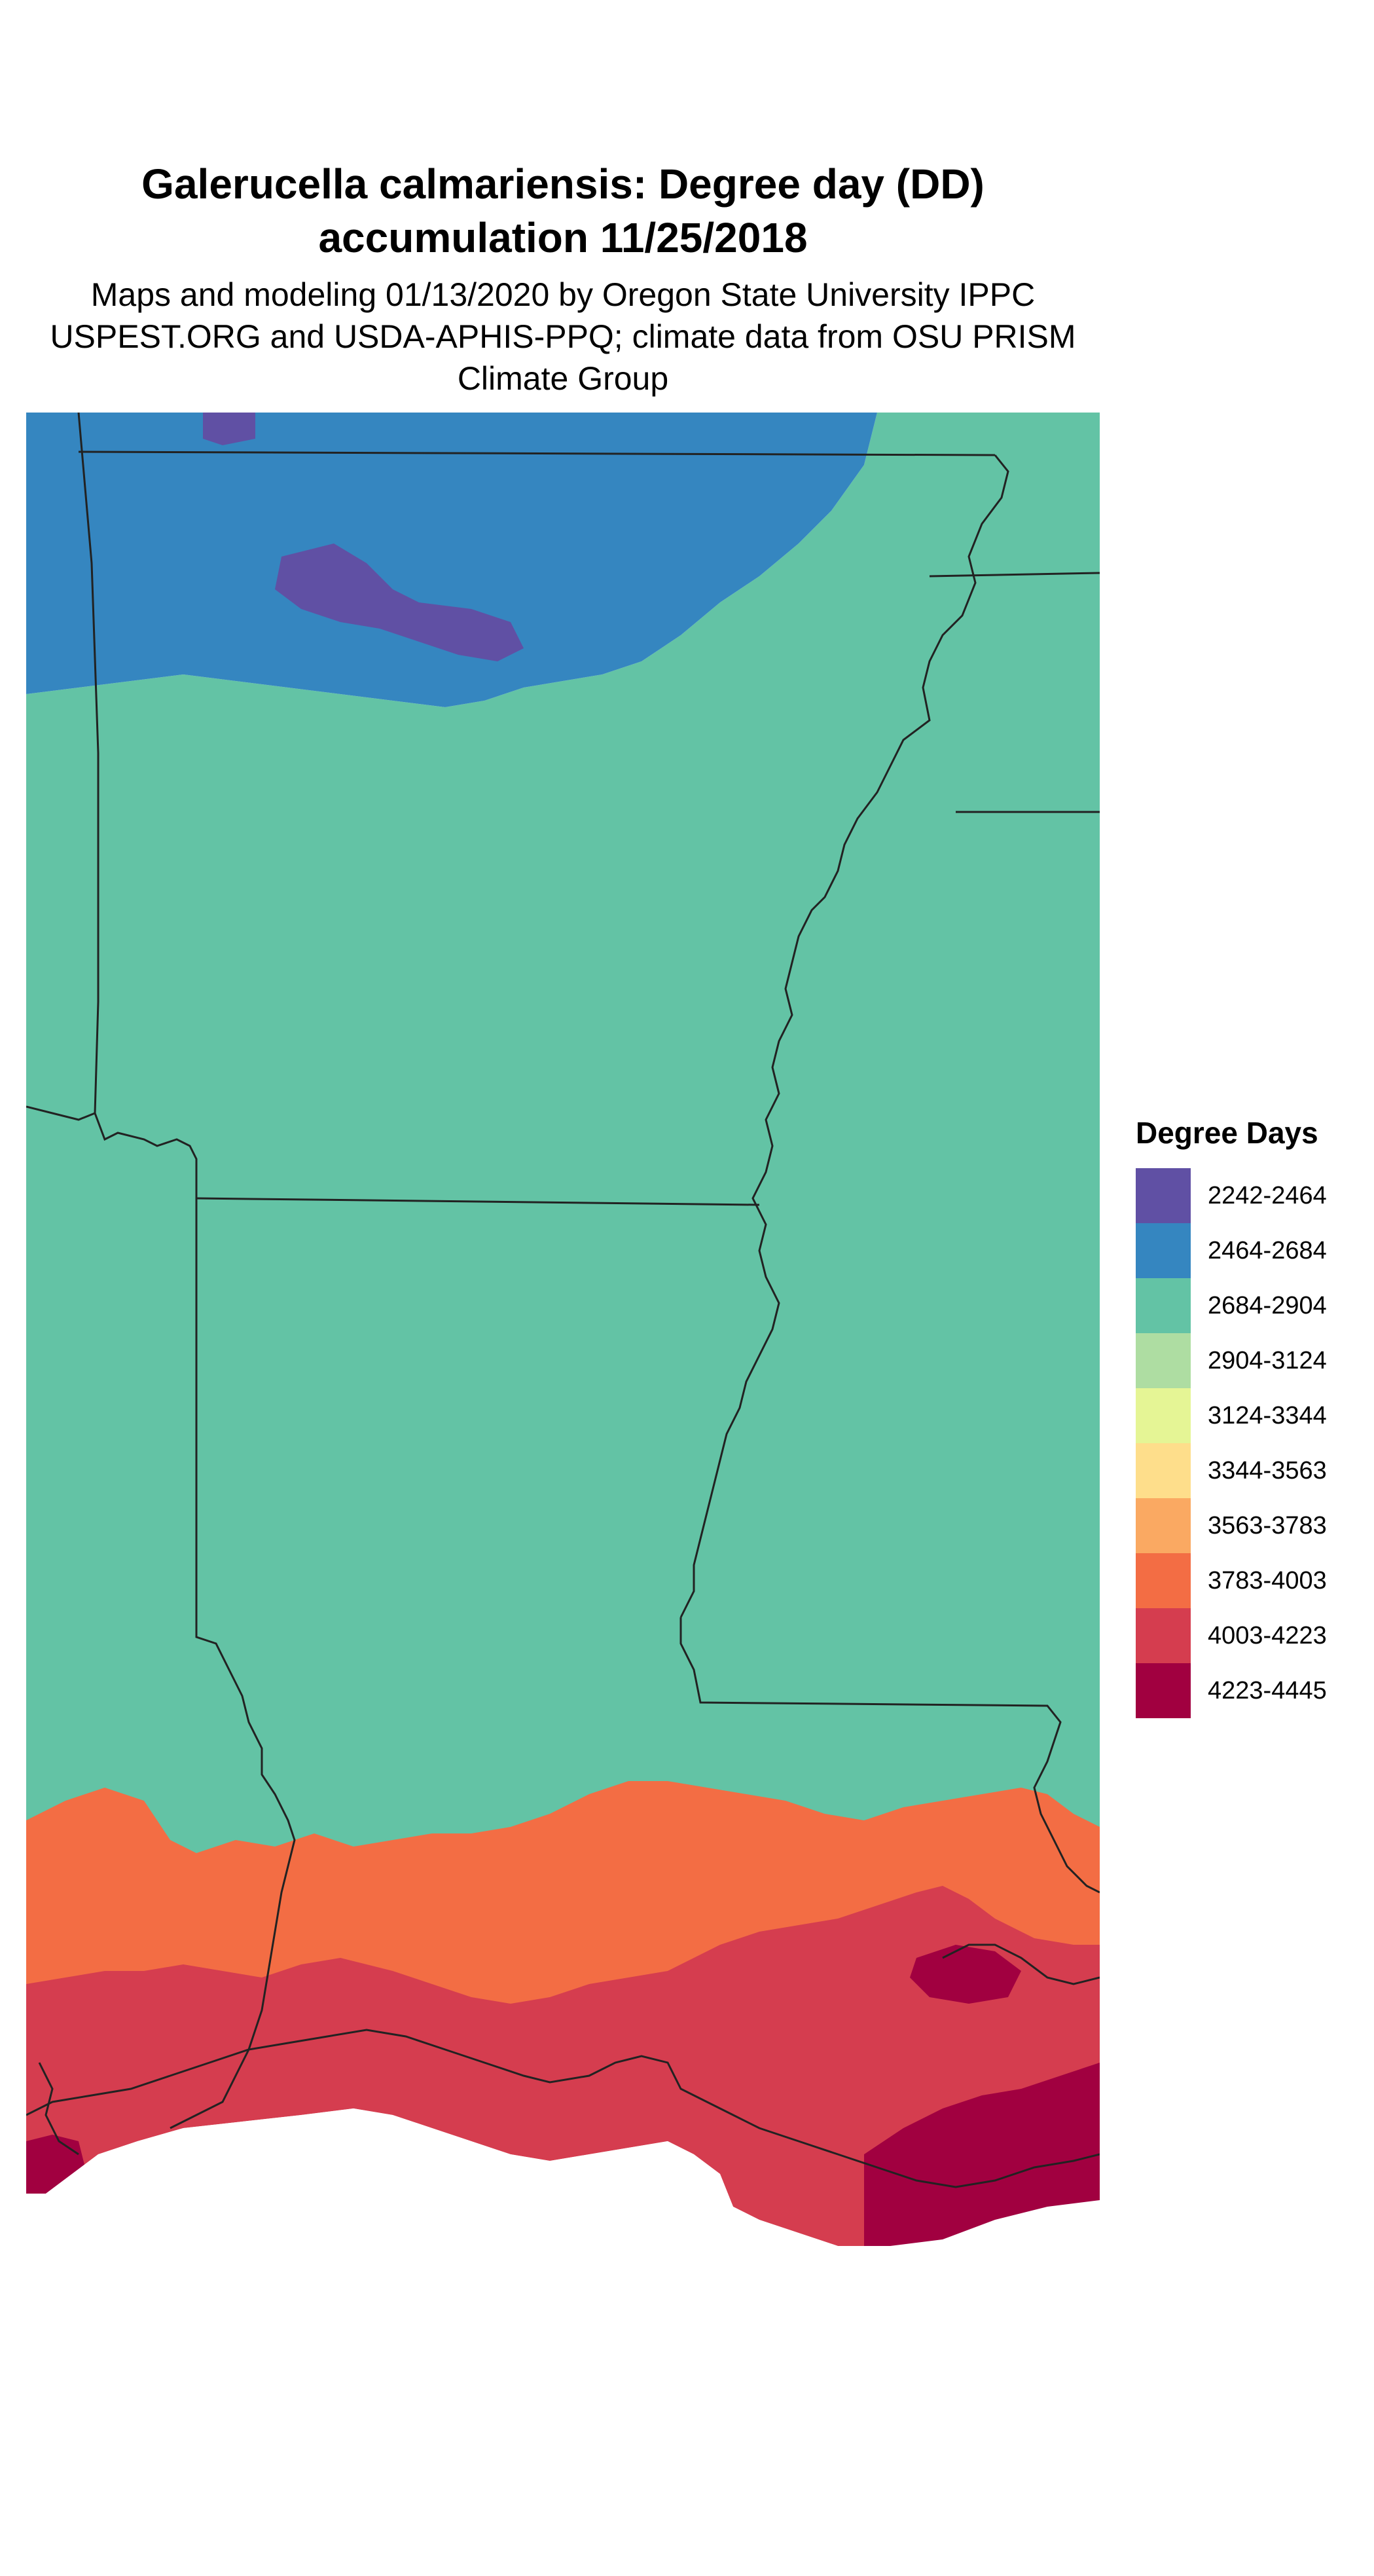 This screenshot has height=2576, width=1374. I want to click on legend-item: 4223-4445, so click(1247, 1690).